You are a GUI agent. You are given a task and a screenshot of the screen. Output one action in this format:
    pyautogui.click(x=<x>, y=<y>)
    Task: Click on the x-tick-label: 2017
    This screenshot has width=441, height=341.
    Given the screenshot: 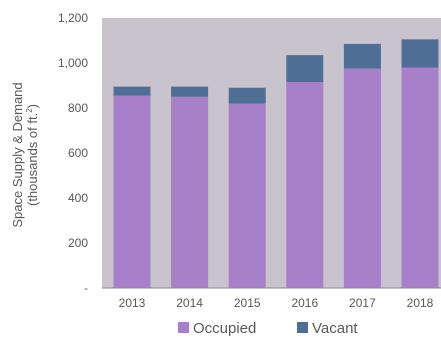 What is the action you would take?
    pyautogui.click(x=362, y=303)
    